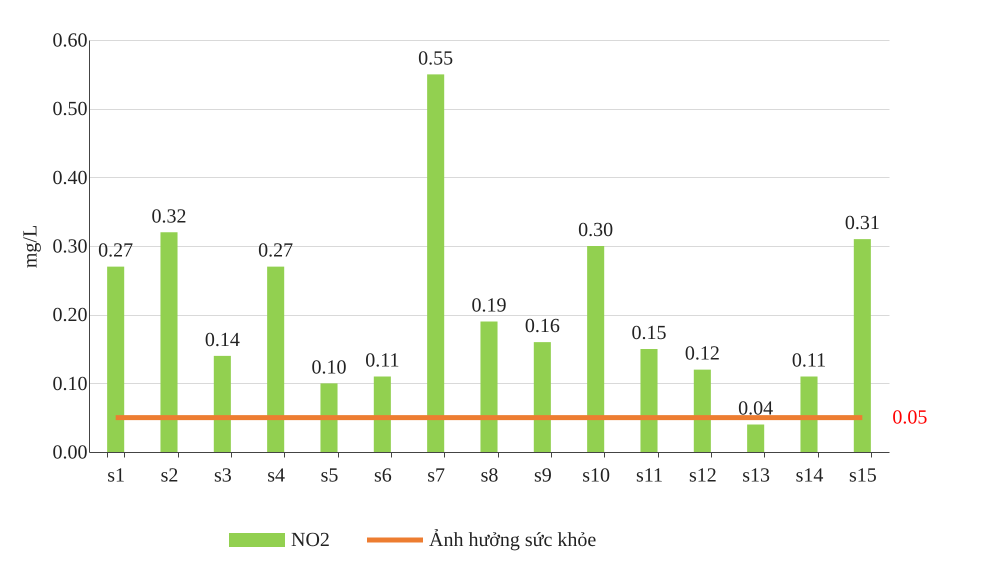  Describe the element at coordinates (756, 409) in the screenshot. I see `data-label: 0.04` at that location.